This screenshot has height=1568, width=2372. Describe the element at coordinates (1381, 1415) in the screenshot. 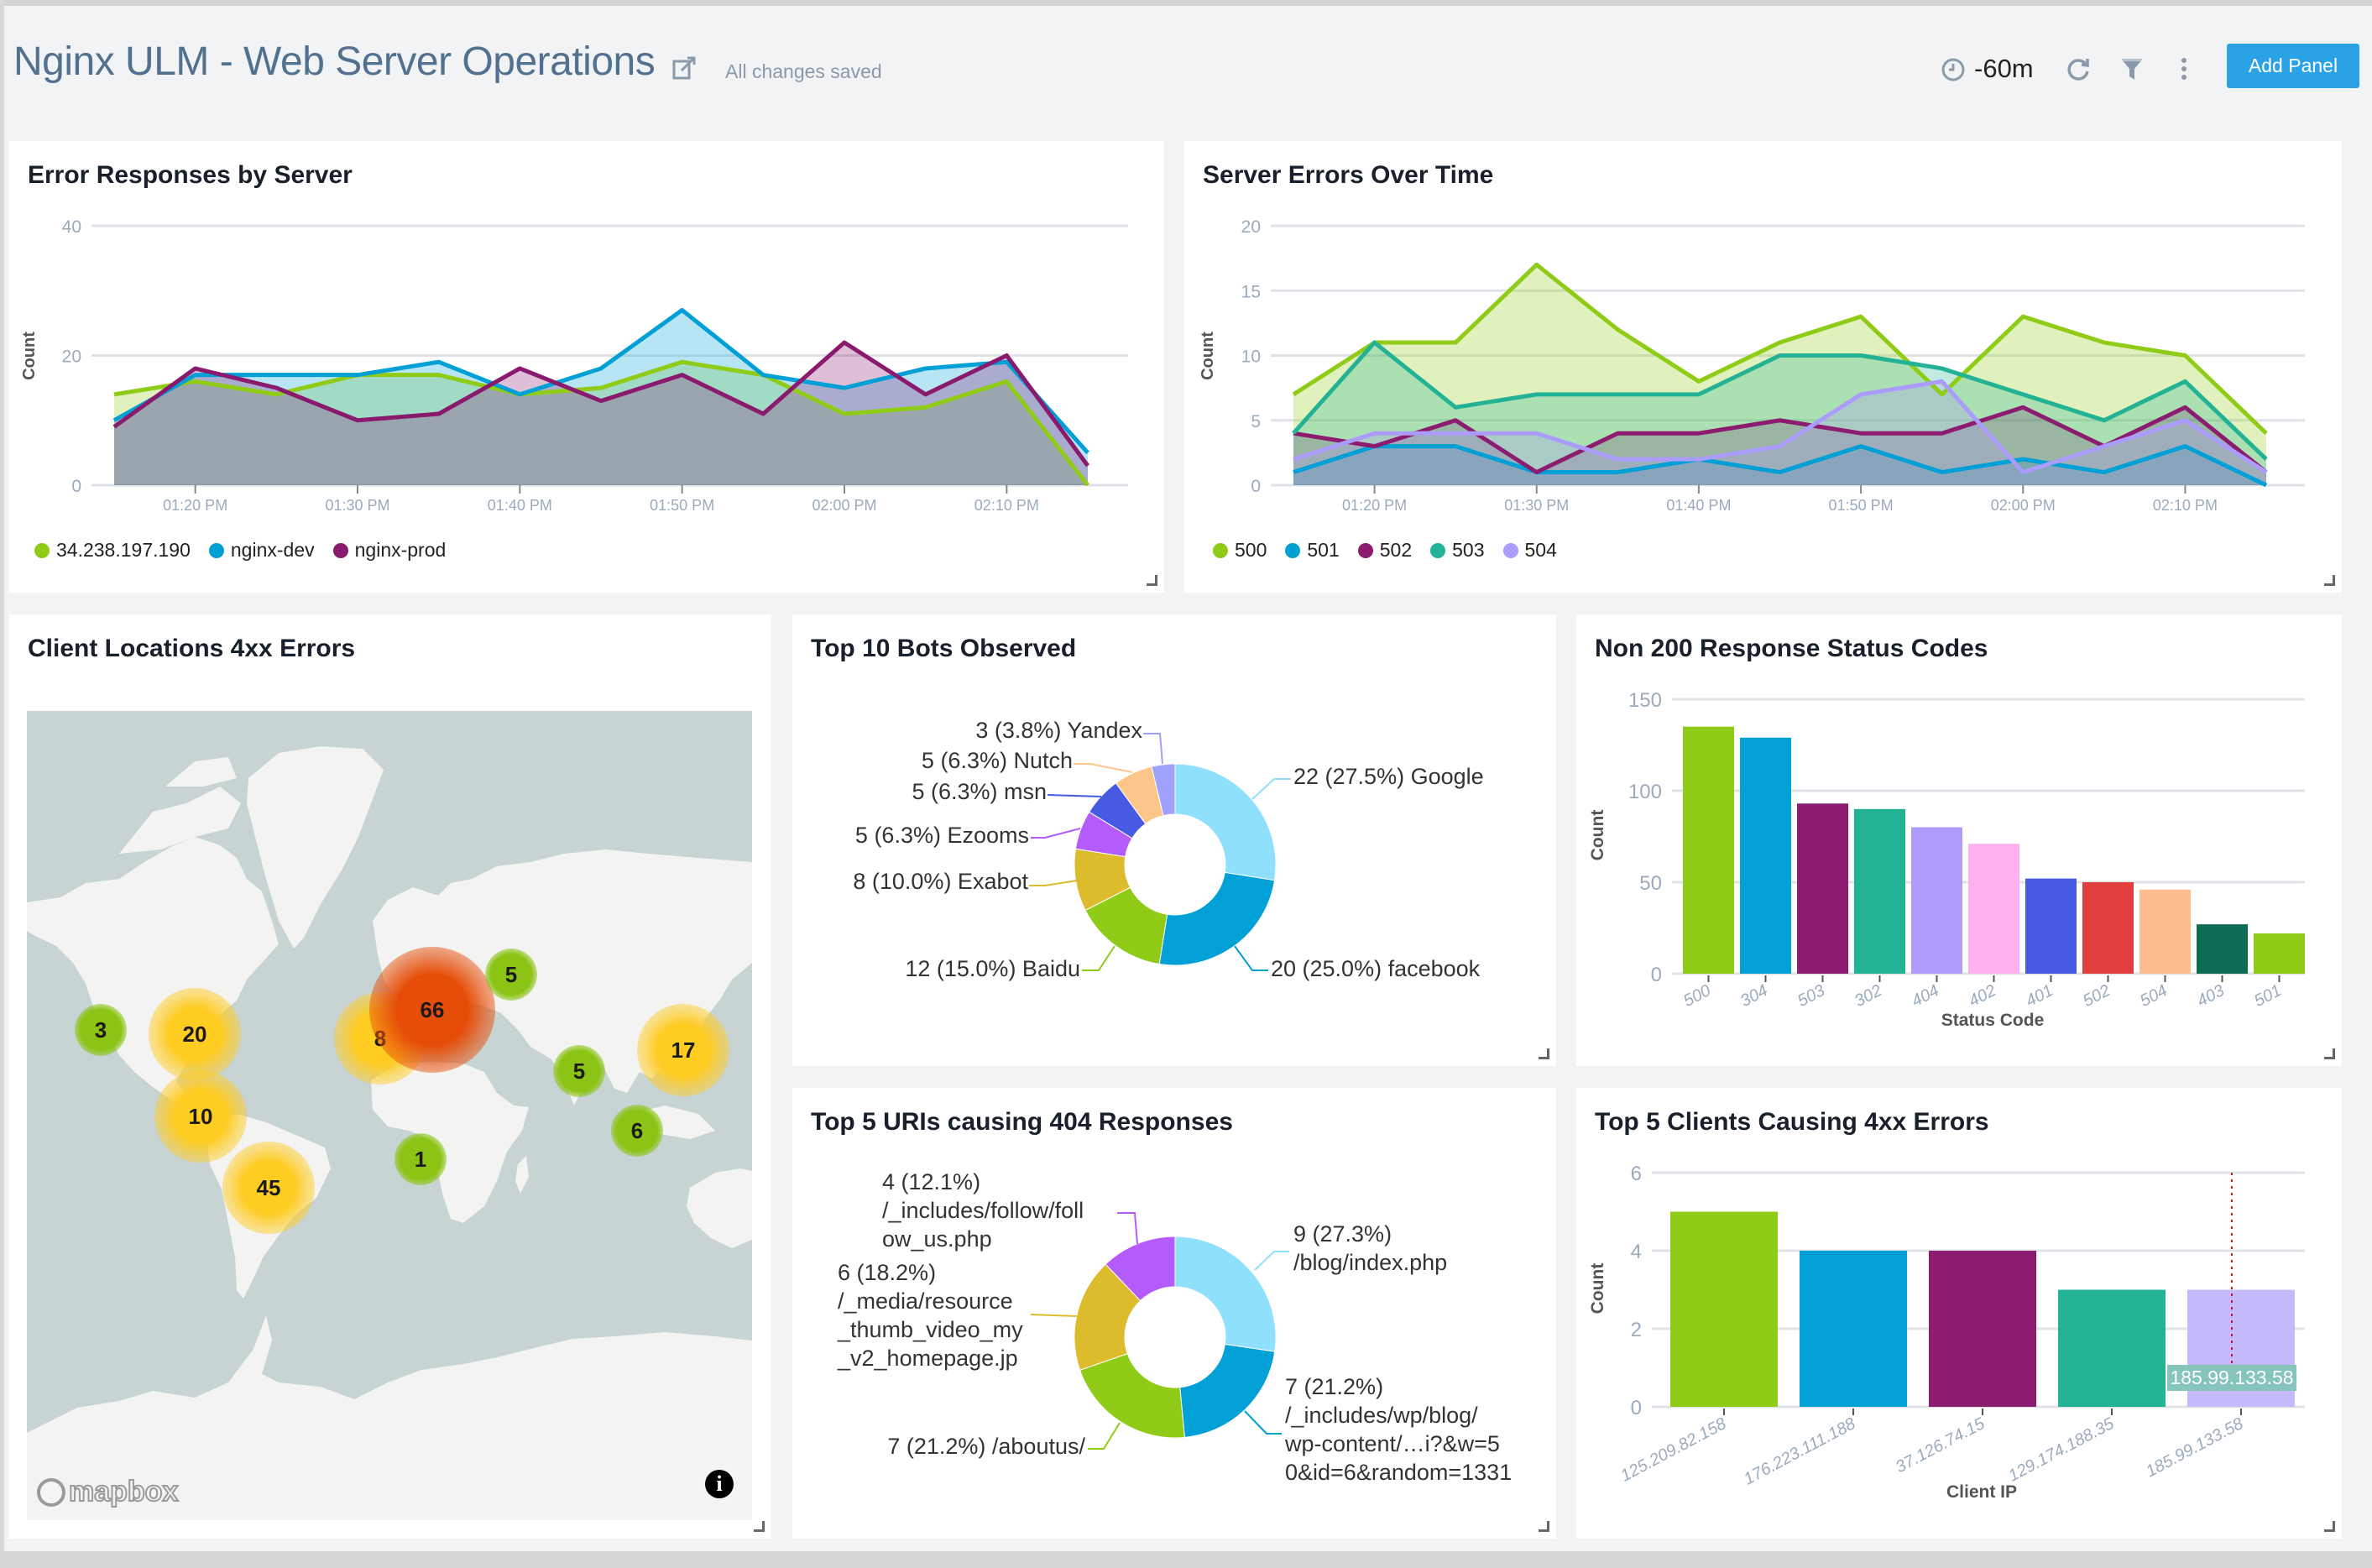

I see `slice-label: /_includes/wp/blog/` at that location.